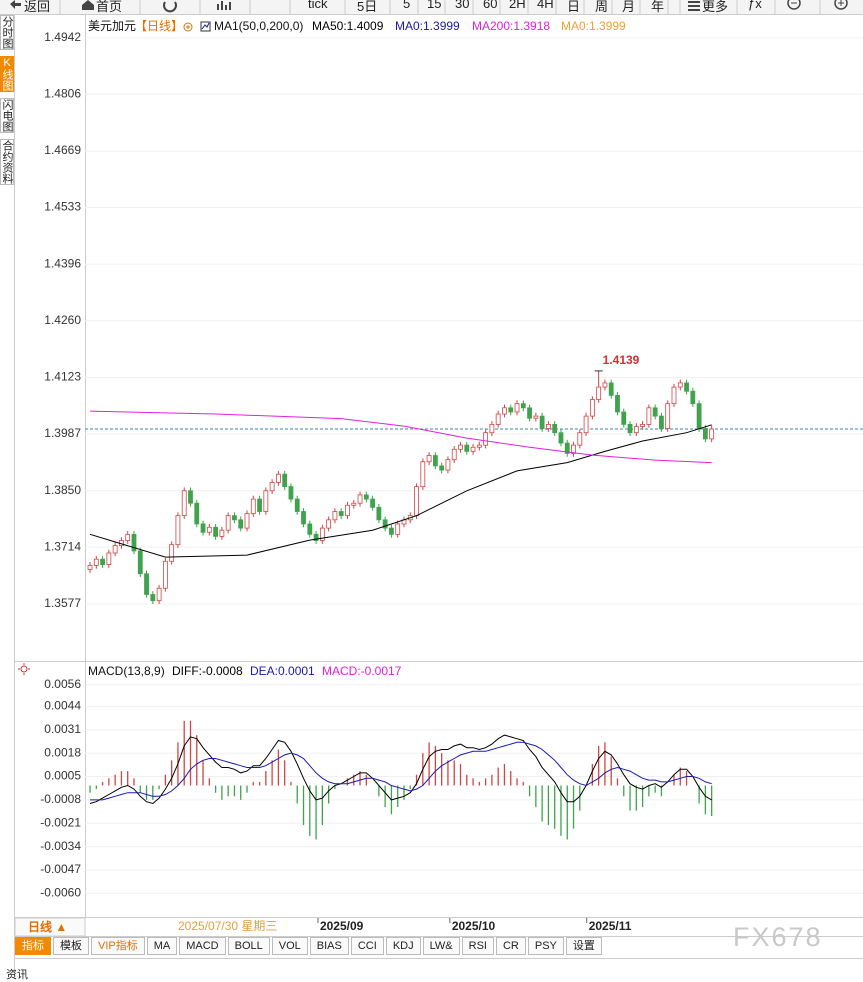  I want to click on max-label: 1.4139, so click(621, 360).